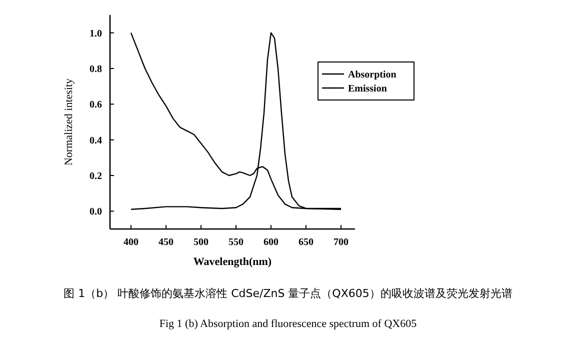 Image resolution: width=576 pixels, height=337 pixels. I want to click on x-tick-label: 700, so click(341, 242).